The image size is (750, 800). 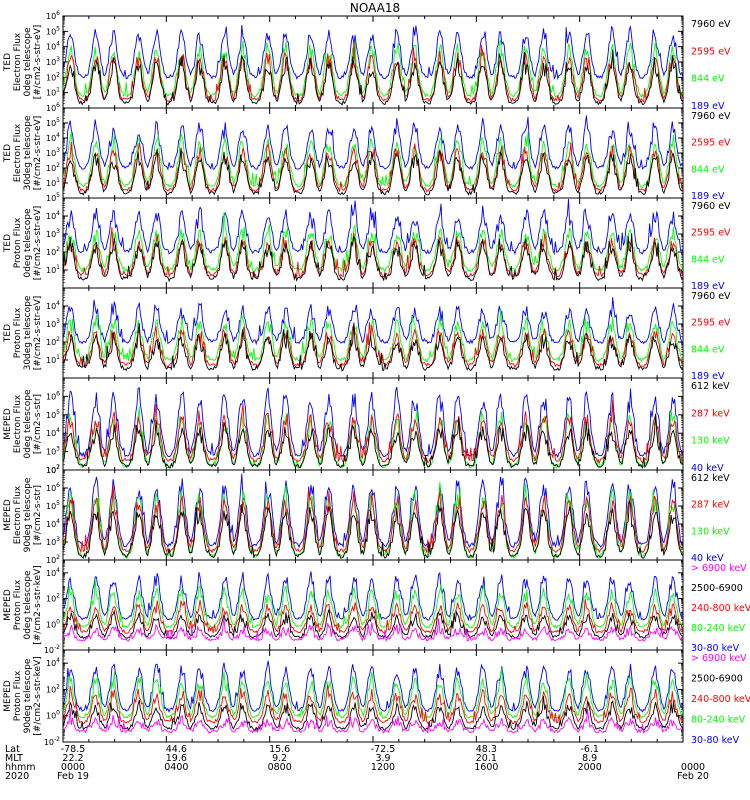 I want to click on y-axis-label-line: 30deg telescope, so click(x=28, y=152).